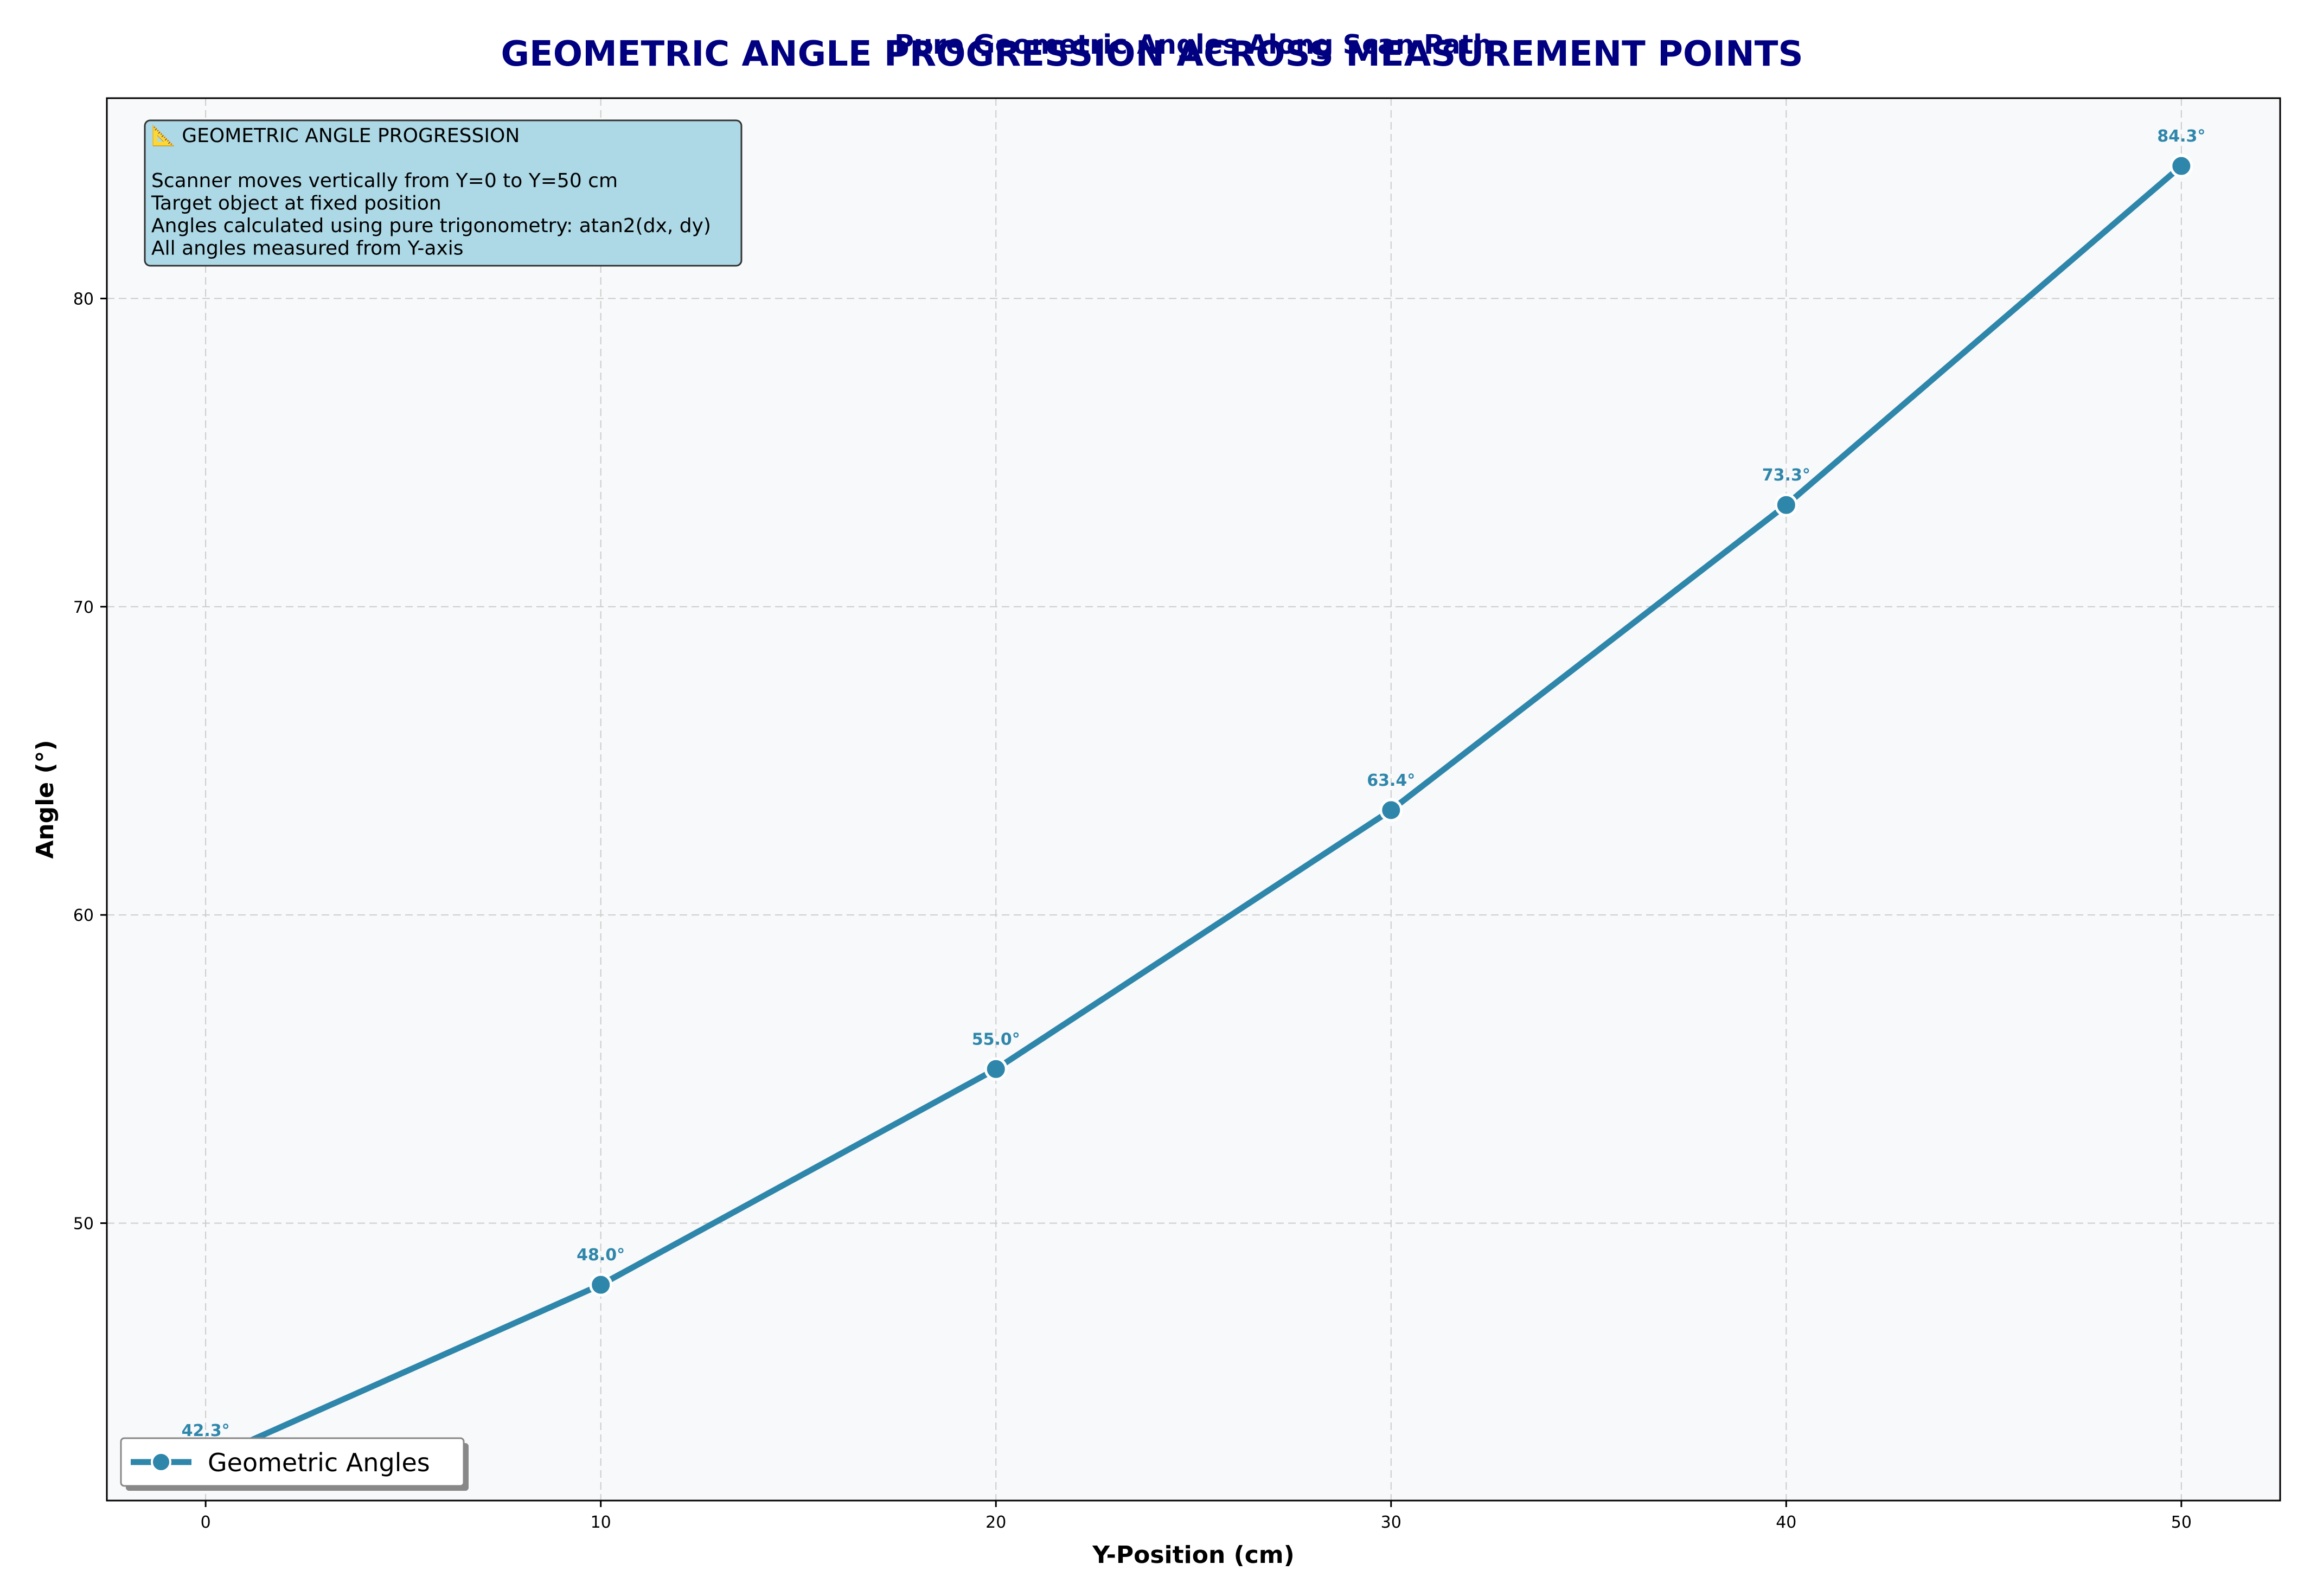  I want to click on data-label: 63.4°, so click(1391, 780).